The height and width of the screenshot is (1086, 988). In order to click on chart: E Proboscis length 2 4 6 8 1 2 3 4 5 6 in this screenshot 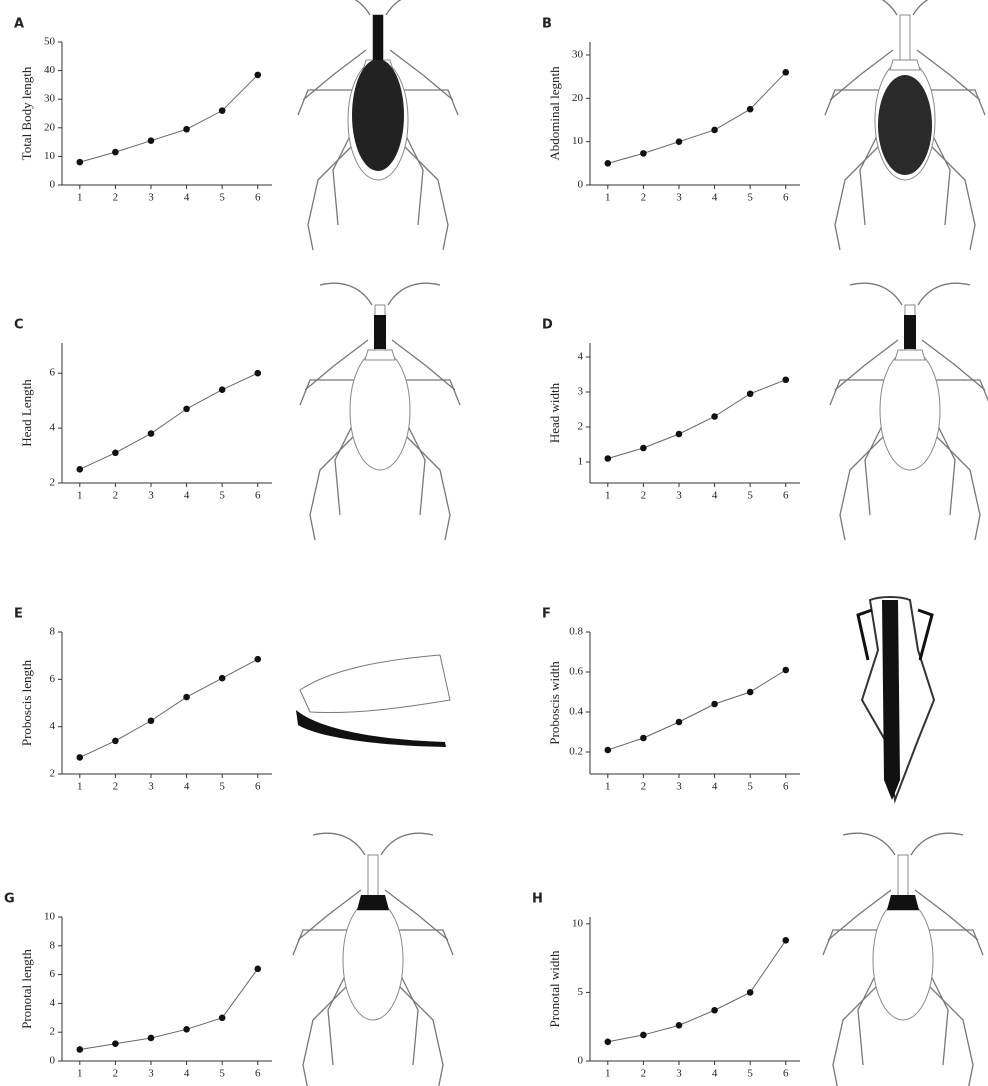, I will do `click(143, 700)`.